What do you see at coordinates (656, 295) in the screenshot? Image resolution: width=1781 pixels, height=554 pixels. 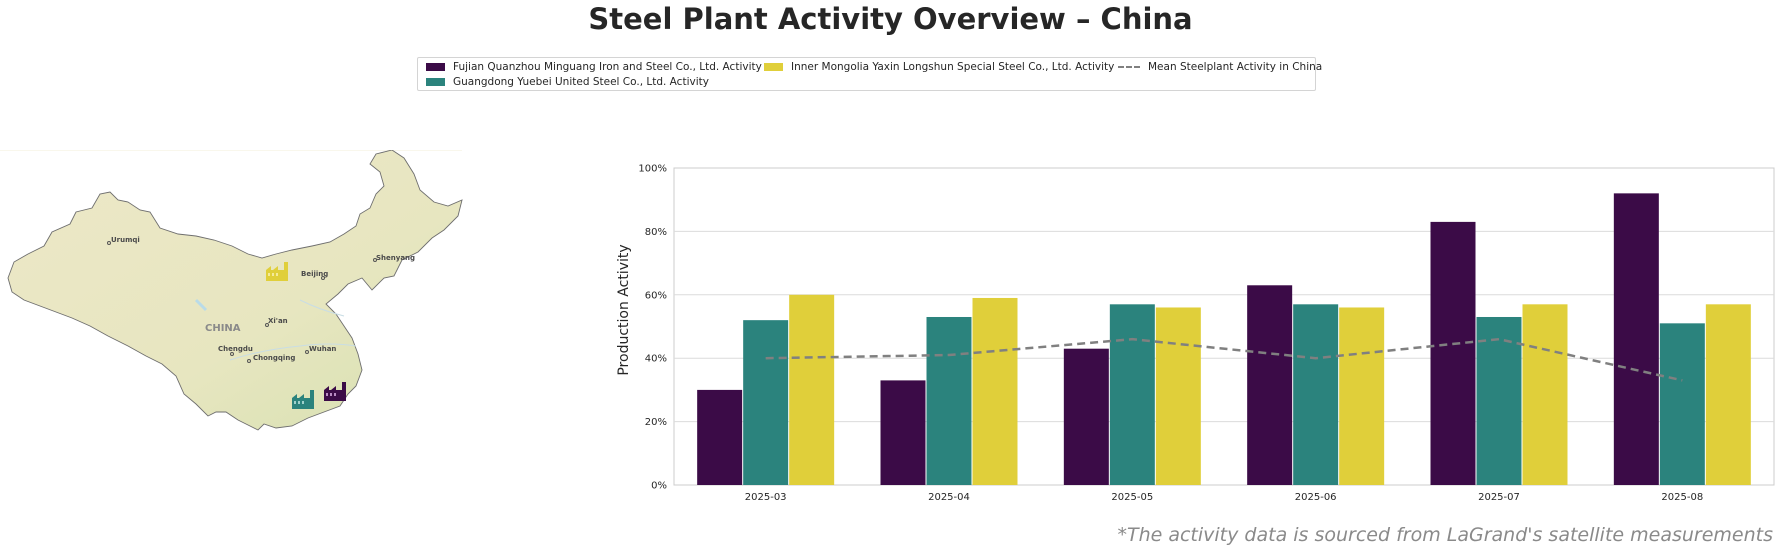 I see `y-tick-label: 60%` at bounding box center [656, 295].